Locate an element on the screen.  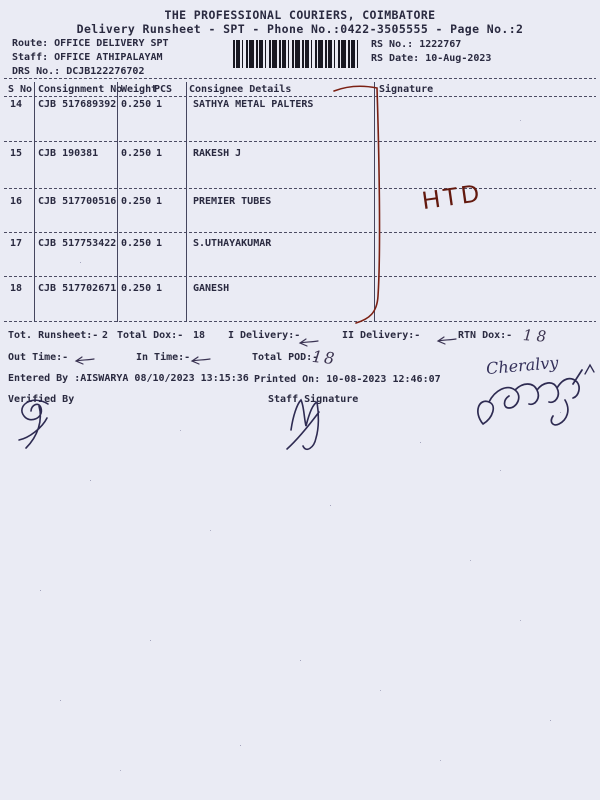
rs-no-value: 1222767 is located at coordinates (440, 44).